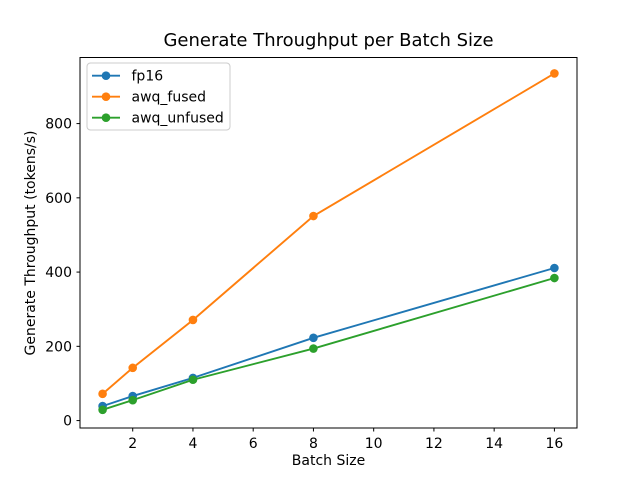 The height and width of the screenshot is (480, 640). Describe the element at coordinates (58, 273) in the screenshot. I see `y-tick-label: 400` at that location.